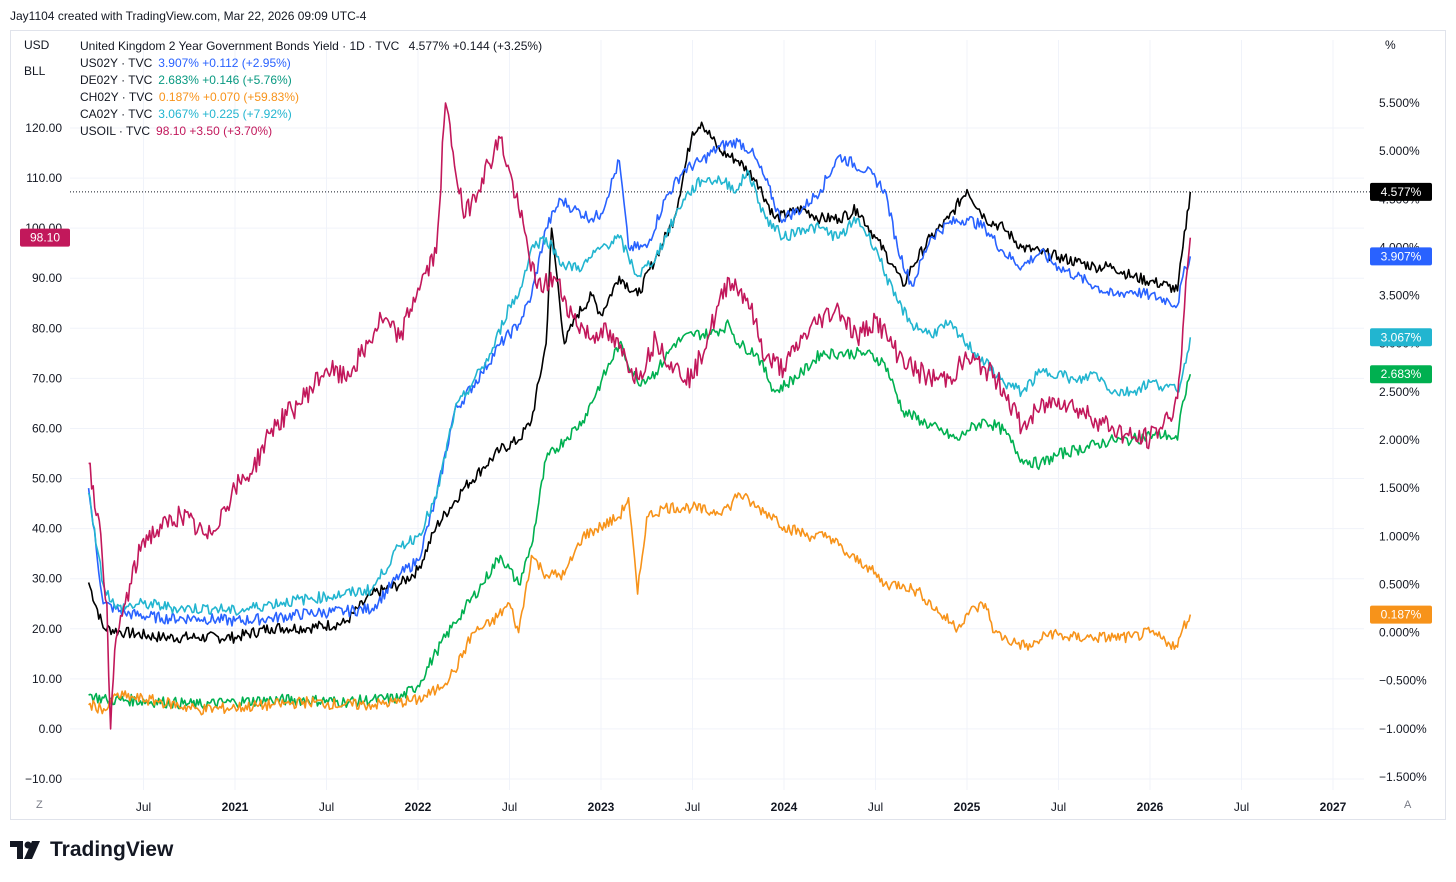 The image size is (1456, 882). I want to click on left-axis-tick: 120.00, so click(43, 128).